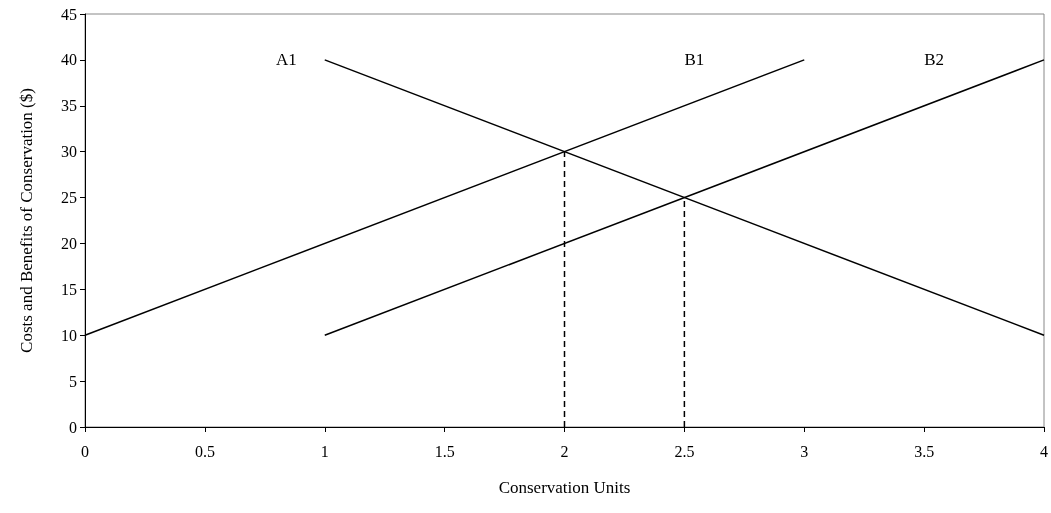 The width and height of the screenshot is (1051, 513). What do you see at coordinates (73, 381) in the screenshot?
I see `y-tick-label: 5` at bounding box center [73, 381].